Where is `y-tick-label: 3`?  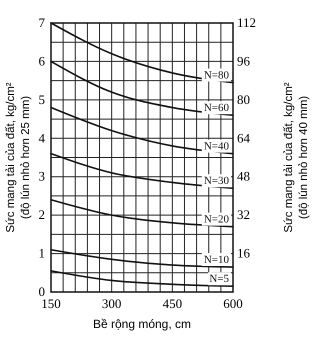
y-tick-label: 3 is located at coordinates (41, 176).